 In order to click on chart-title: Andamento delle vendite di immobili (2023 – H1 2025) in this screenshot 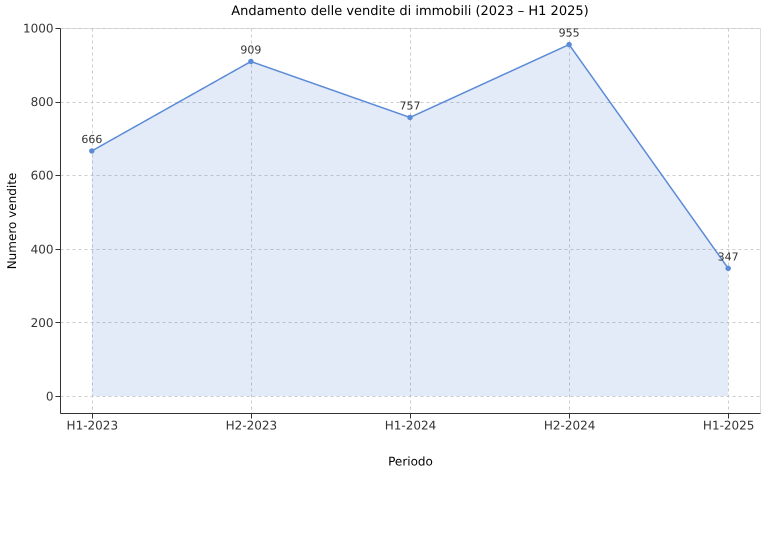, I will do `click(410, 11)`.